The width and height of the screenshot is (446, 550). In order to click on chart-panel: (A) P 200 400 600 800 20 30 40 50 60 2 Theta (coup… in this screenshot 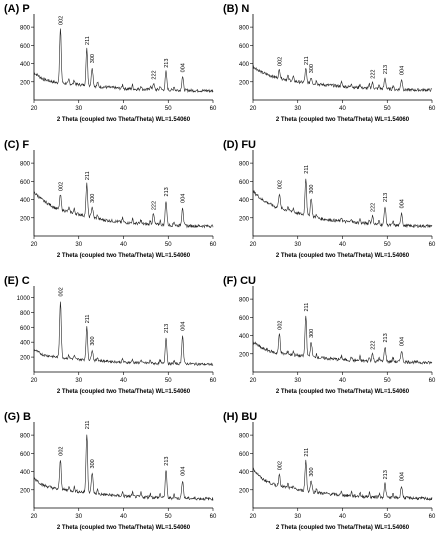, I will do `click(110, 63)`.